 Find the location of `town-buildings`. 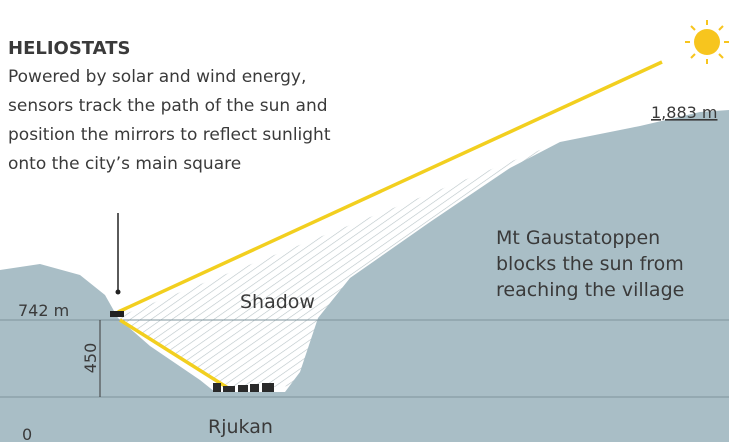

town-buildings is located at coordinates (243, 387).